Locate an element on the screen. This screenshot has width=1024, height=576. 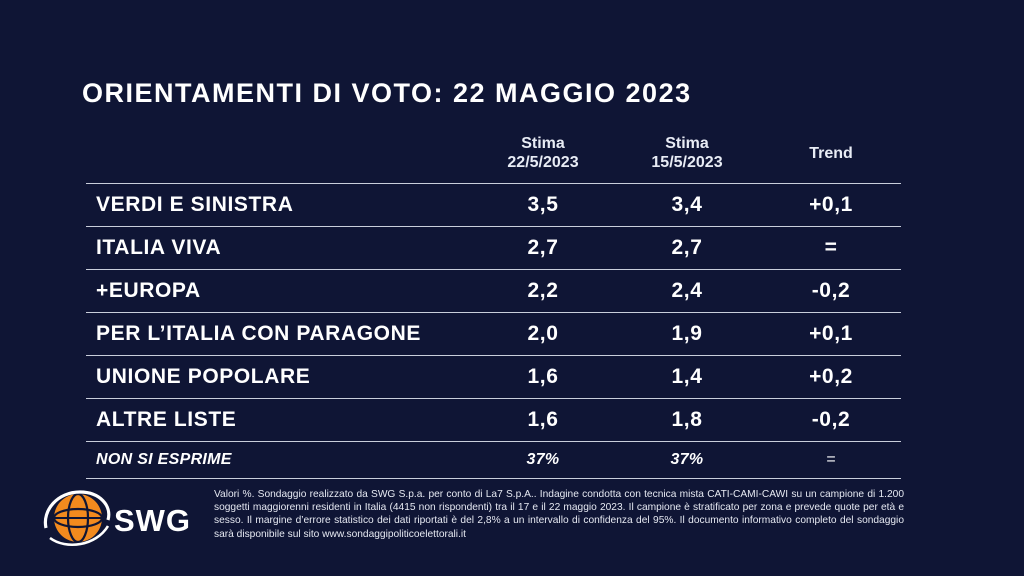
party-name: +EUROPA is located at coordinates (148, 290).